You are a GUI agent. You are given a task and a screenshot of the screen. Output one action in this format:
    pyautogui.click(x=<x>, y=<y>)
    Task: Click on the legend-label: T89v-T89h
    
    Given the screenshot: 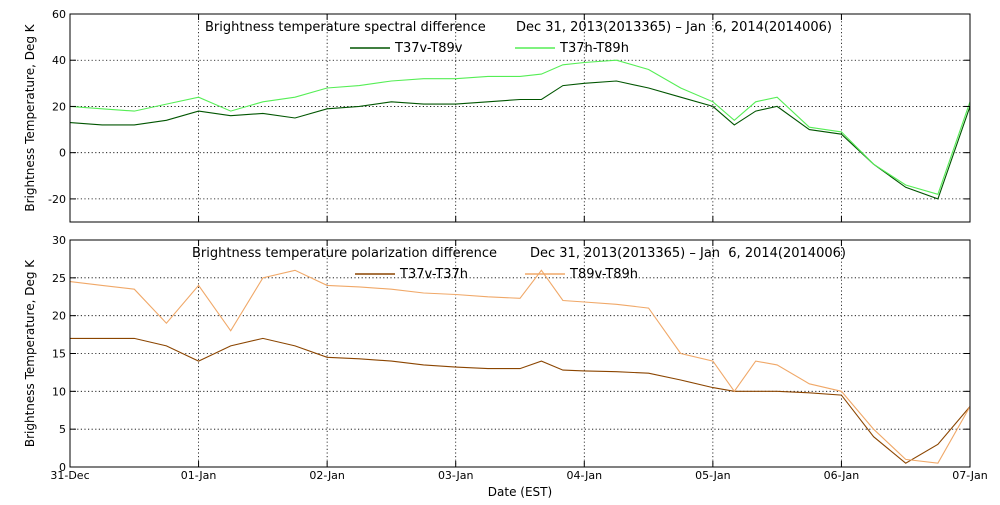 What is the action you would take?
    pyautogui.click(x=603, y=274)
    